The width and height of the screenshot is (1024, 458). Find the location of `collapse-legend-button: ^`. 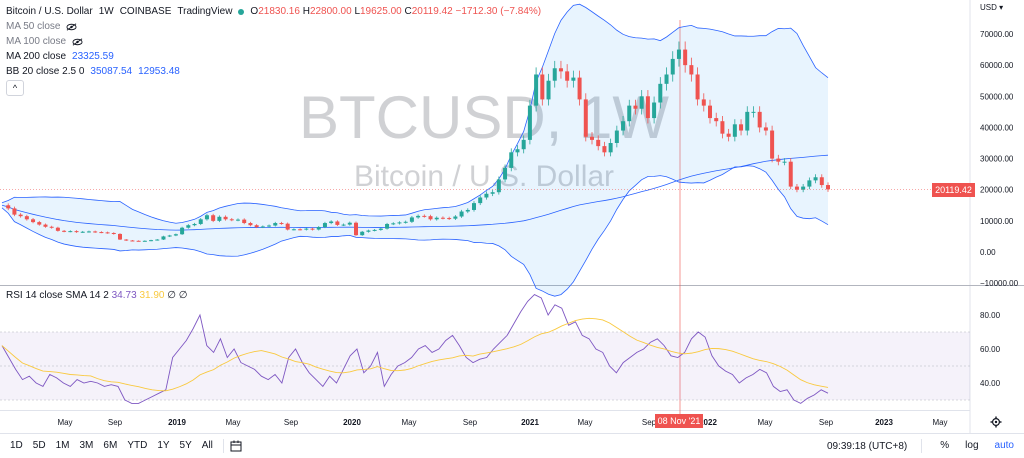

collapse-legend-button: ^ is located at coordinates (15, 88).